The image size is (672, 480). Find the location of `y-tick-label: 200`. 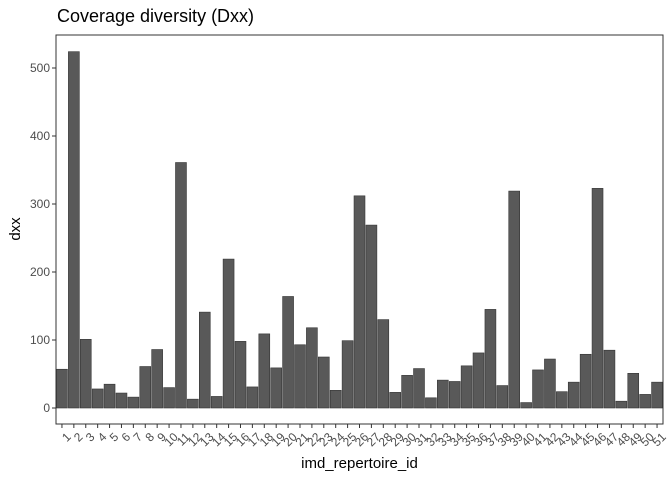

y-tick-label: 200 is located at coordinates (40, 272).